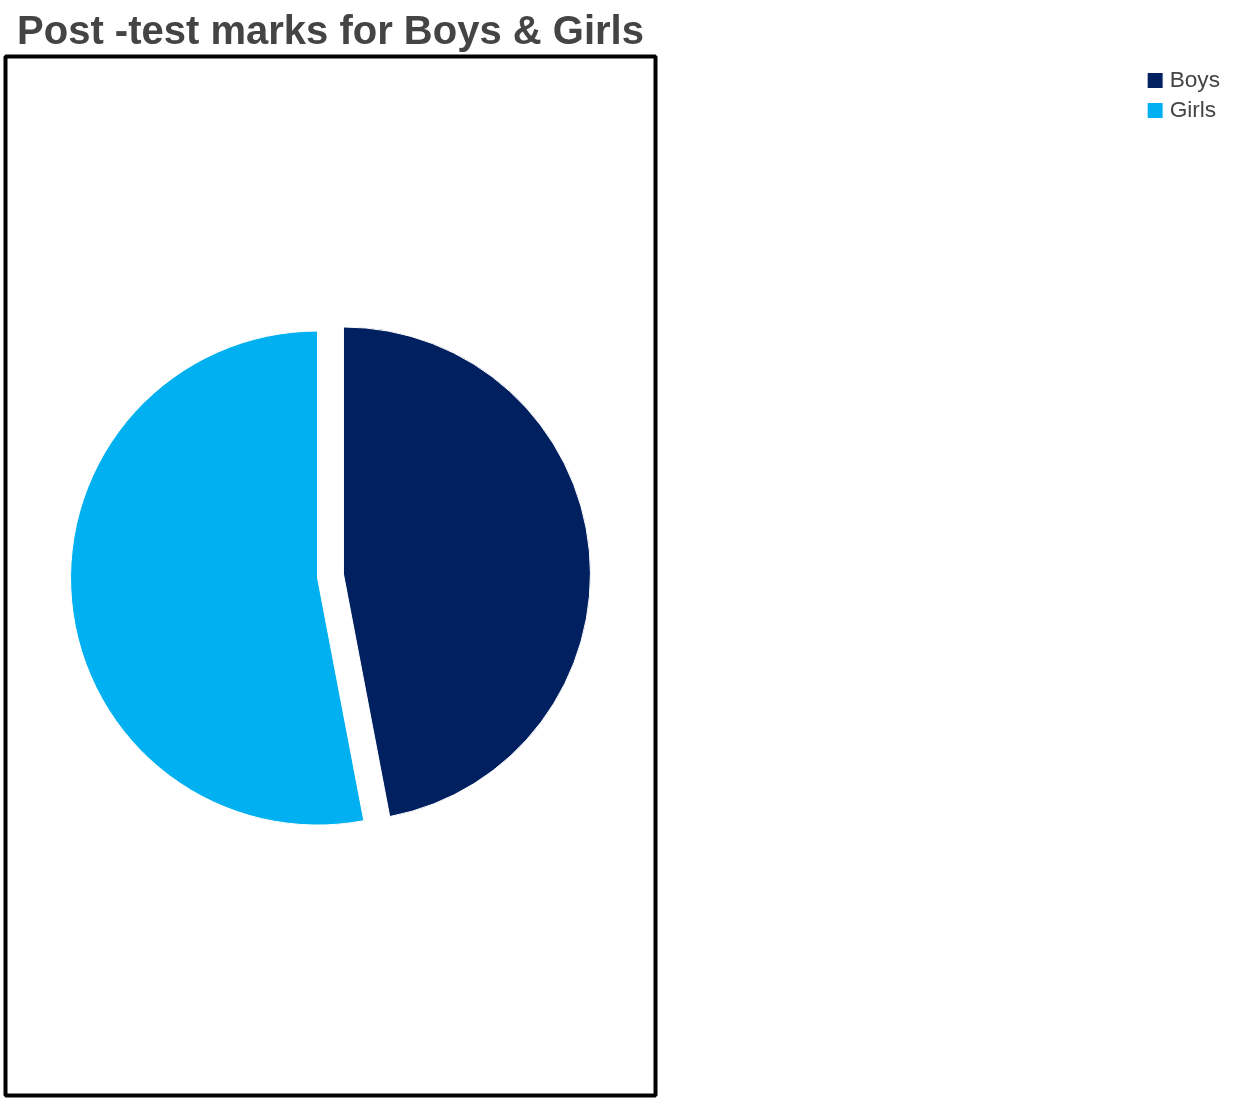 The height and width of the screenshot is (1119, 1242). Describe the element at coordinates (1193, 109) in the screenshot. I see `legend-label: Girls` at that location.